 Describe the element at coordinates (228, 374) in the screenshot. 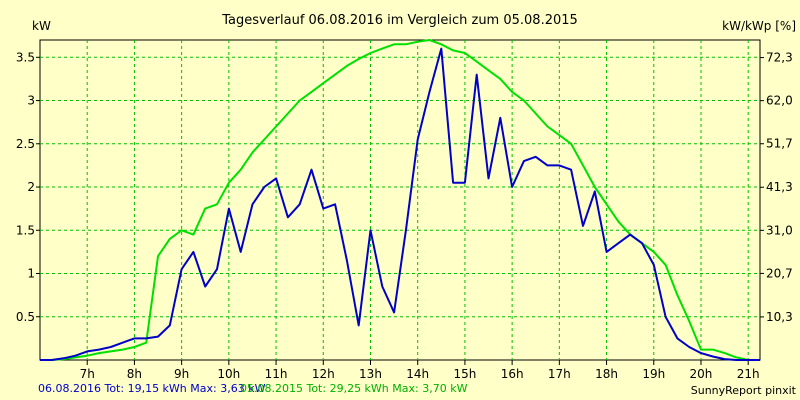

I see `x-tick-label: 10h` at that location.